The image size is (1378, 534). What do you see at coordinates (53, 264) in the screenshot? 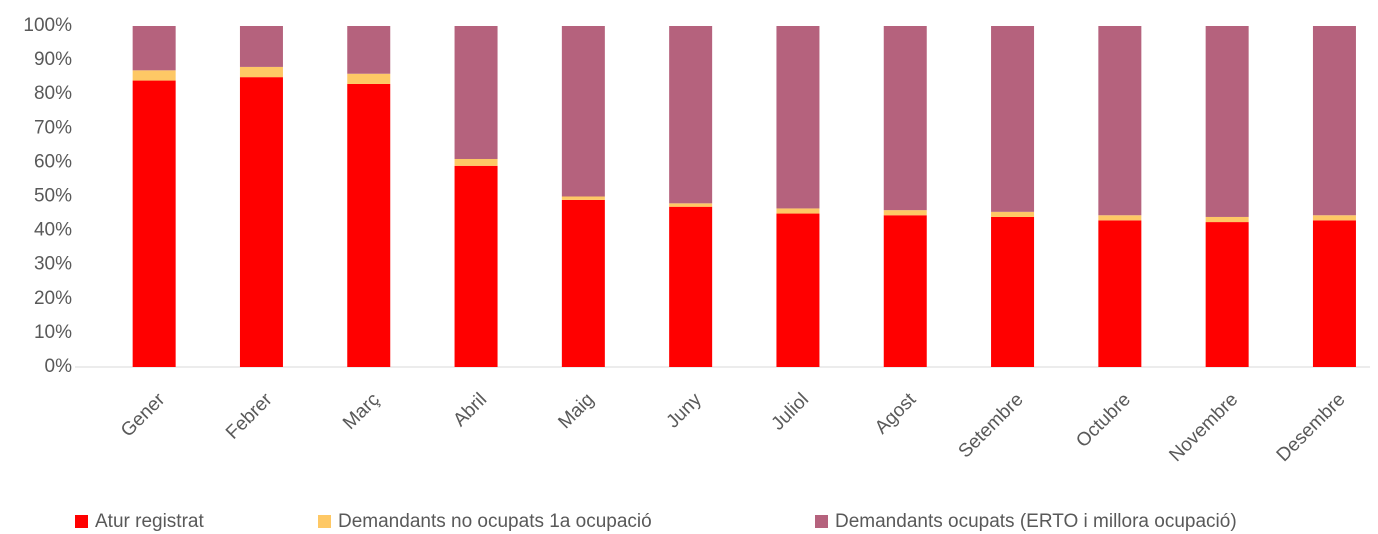
I see `y-tick-label: 30%` at bounding box center [53, 264].